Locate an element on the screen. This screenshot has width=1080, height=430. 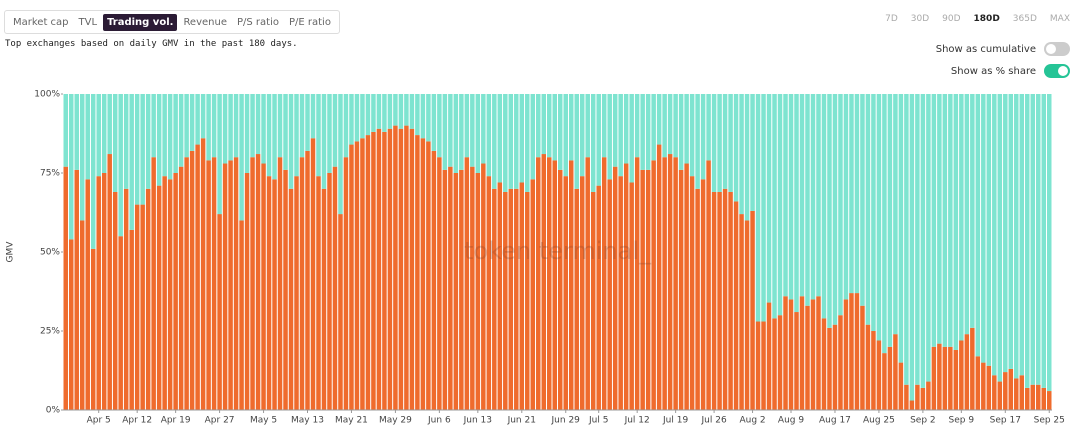
x-tick-label: Jul 5 is located at coordinates (598, 421).